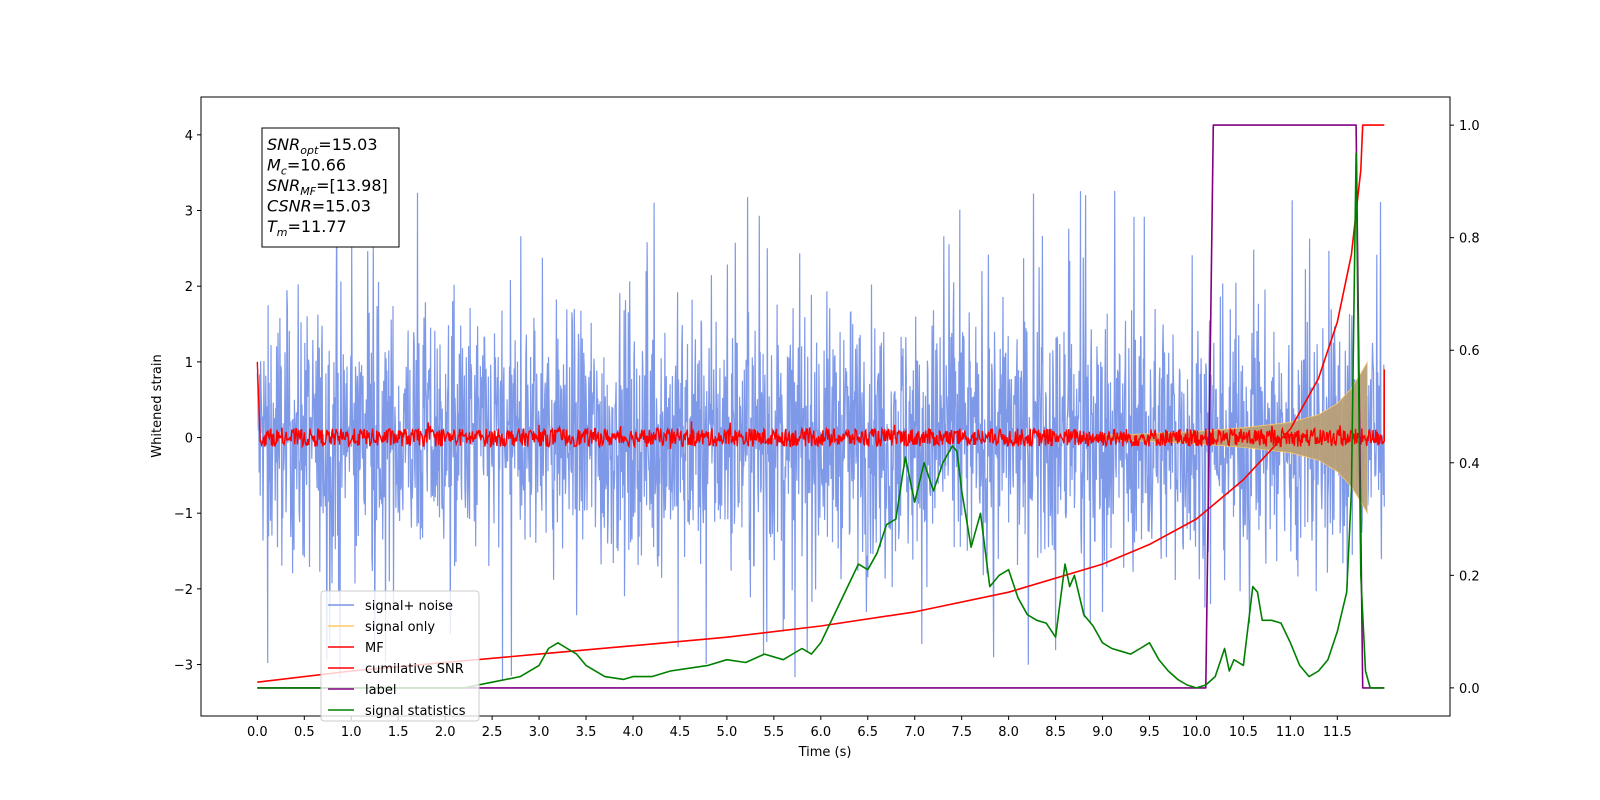  I want to click on x-tick-label: 1.0, so click(351, 732).